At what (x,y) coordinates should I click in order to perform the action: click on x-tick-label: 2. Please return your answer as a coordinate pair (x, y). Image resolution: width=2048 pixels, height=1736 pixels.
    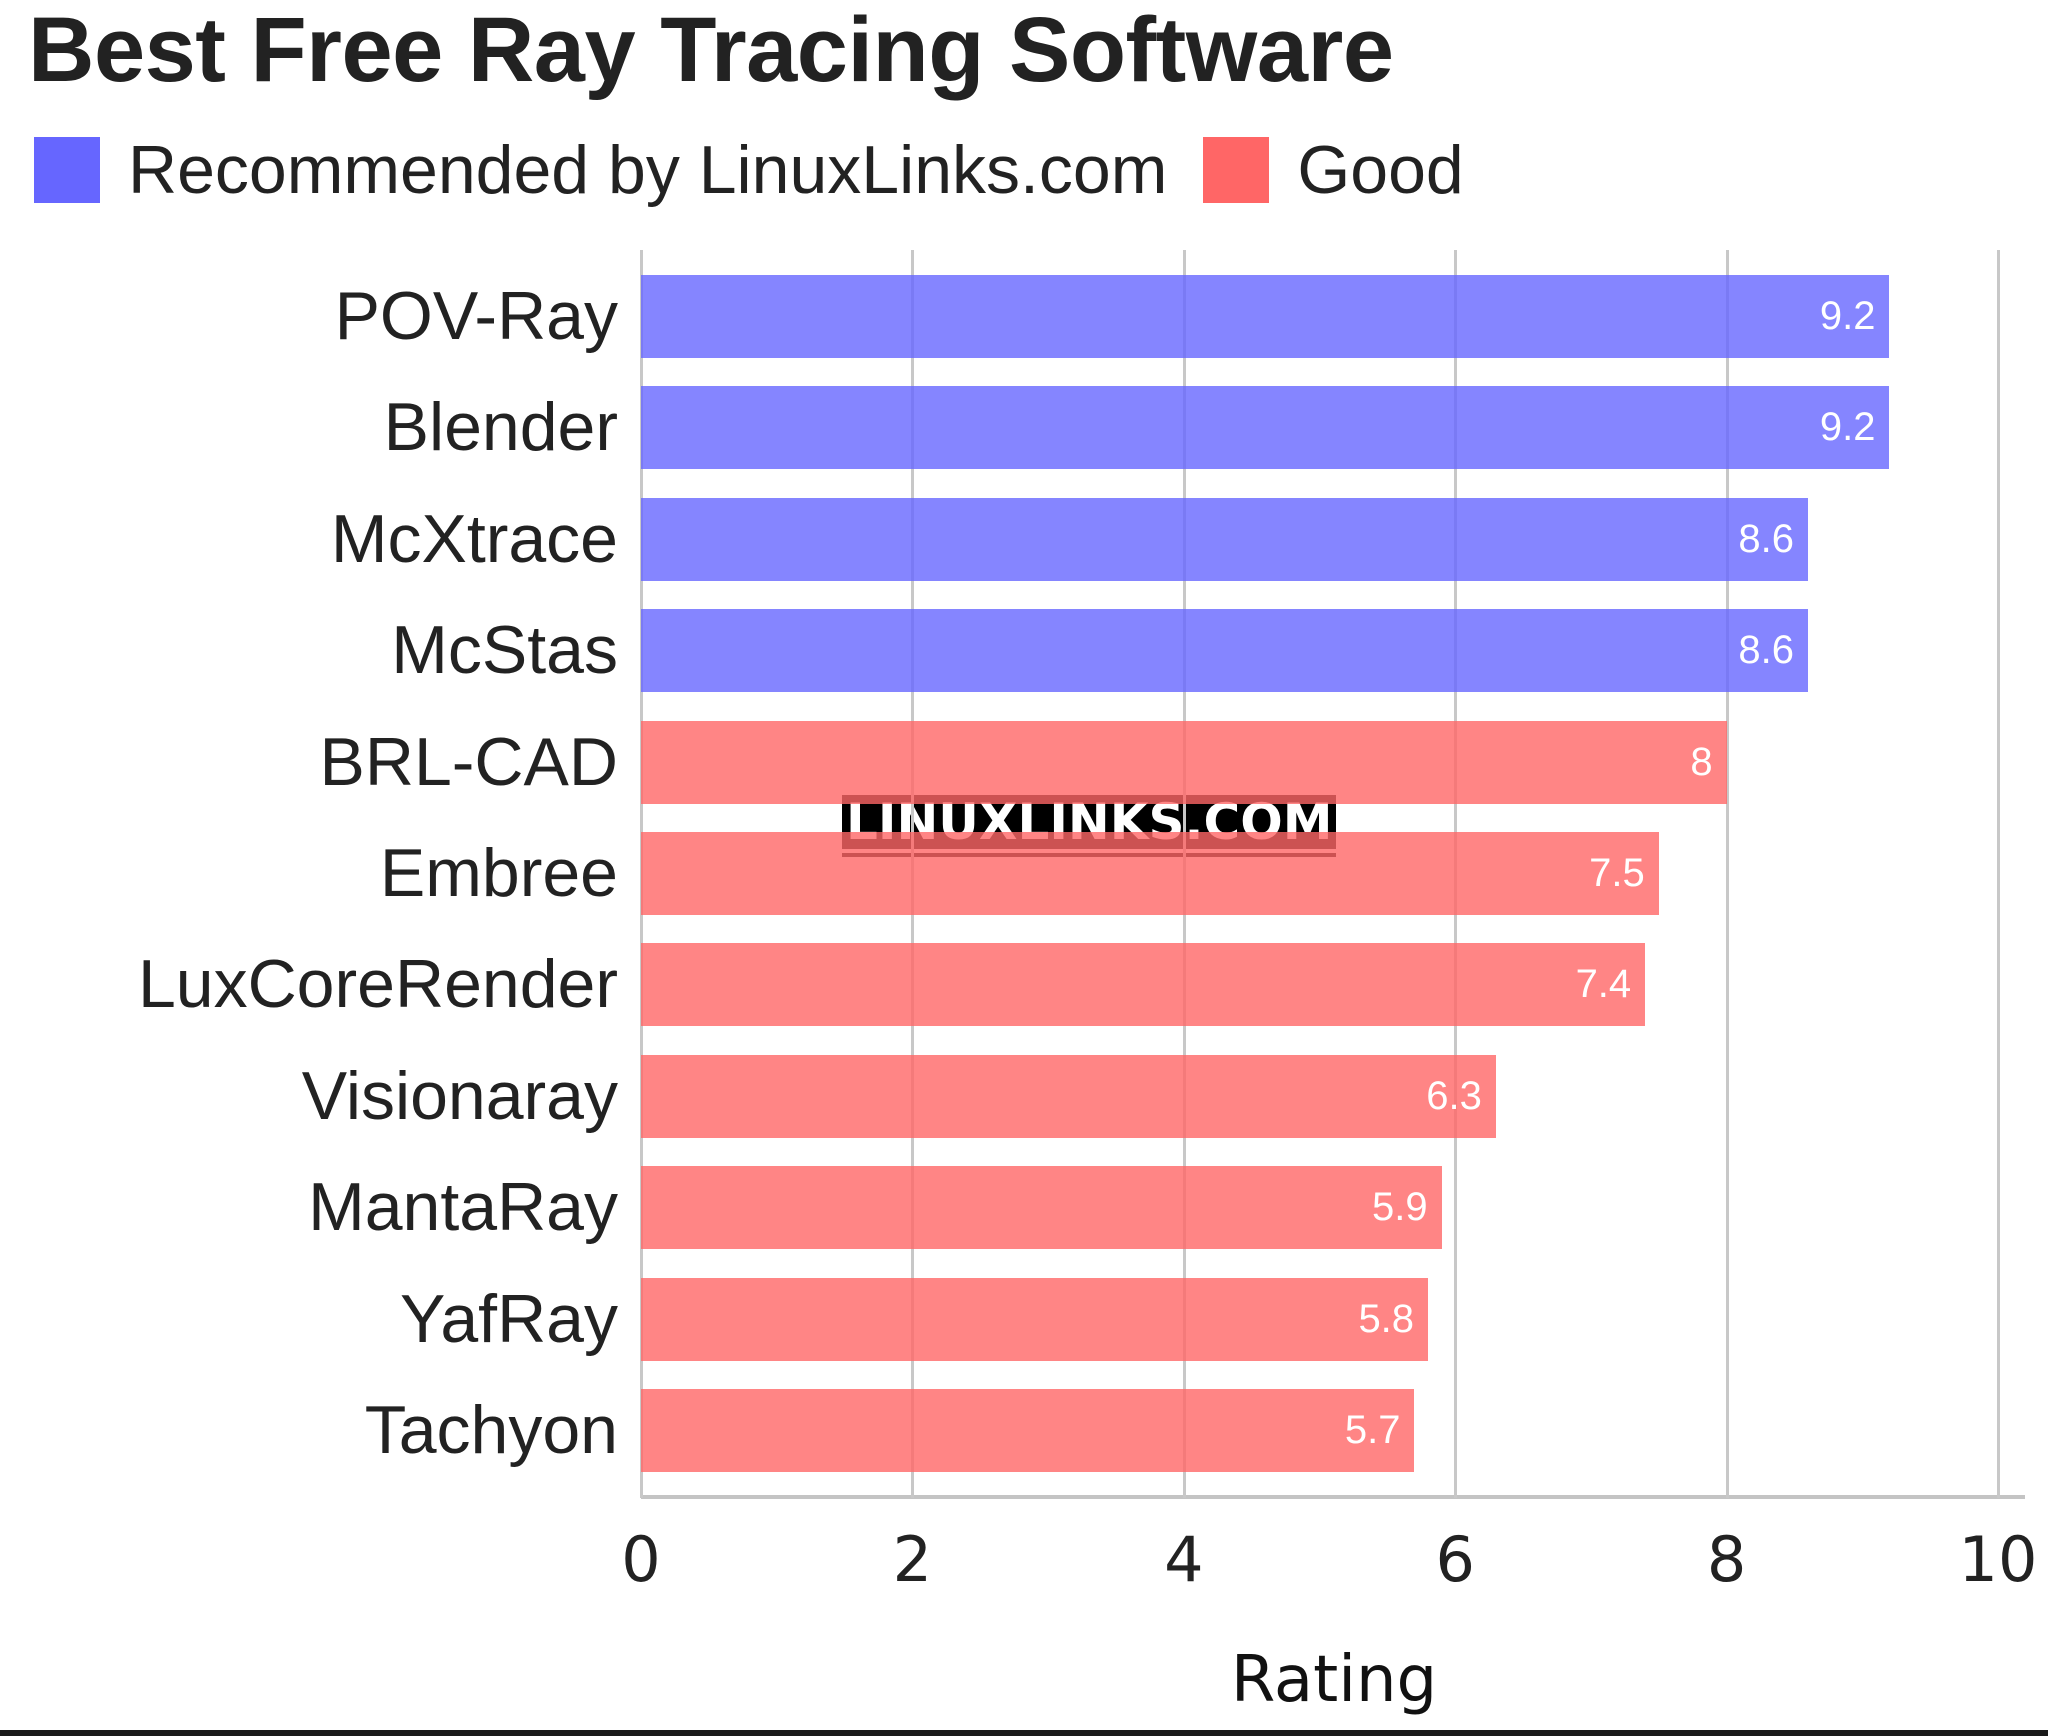
    Looking at the image, I should click on (912, 1559).